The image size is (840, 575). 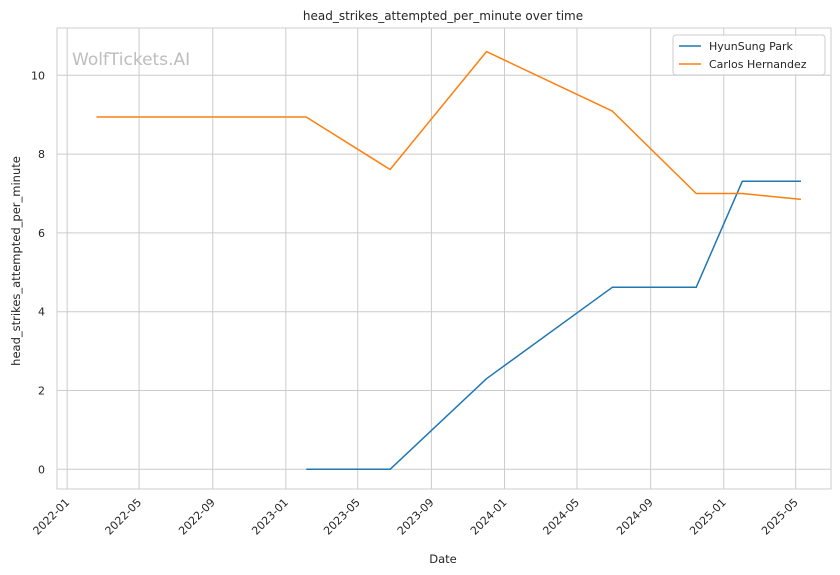 What do you see at coordinates (131, 60) in the screenshot?
I see `watermark: WolfTickets.AI` at bounding box center [131, 60].